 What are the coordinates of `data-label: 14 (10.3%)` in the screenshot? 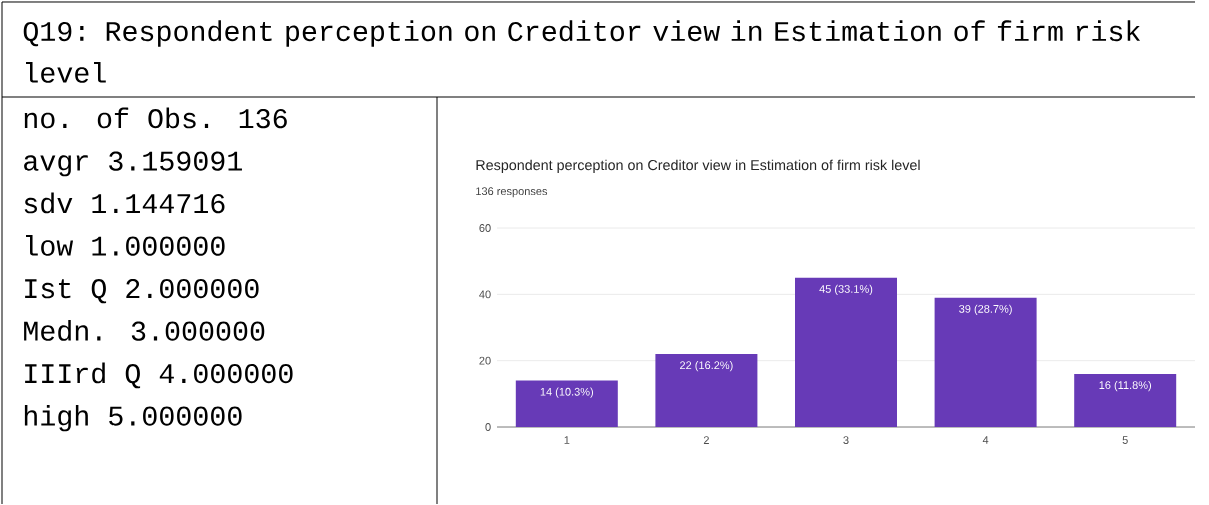 It's located at (567, 393).